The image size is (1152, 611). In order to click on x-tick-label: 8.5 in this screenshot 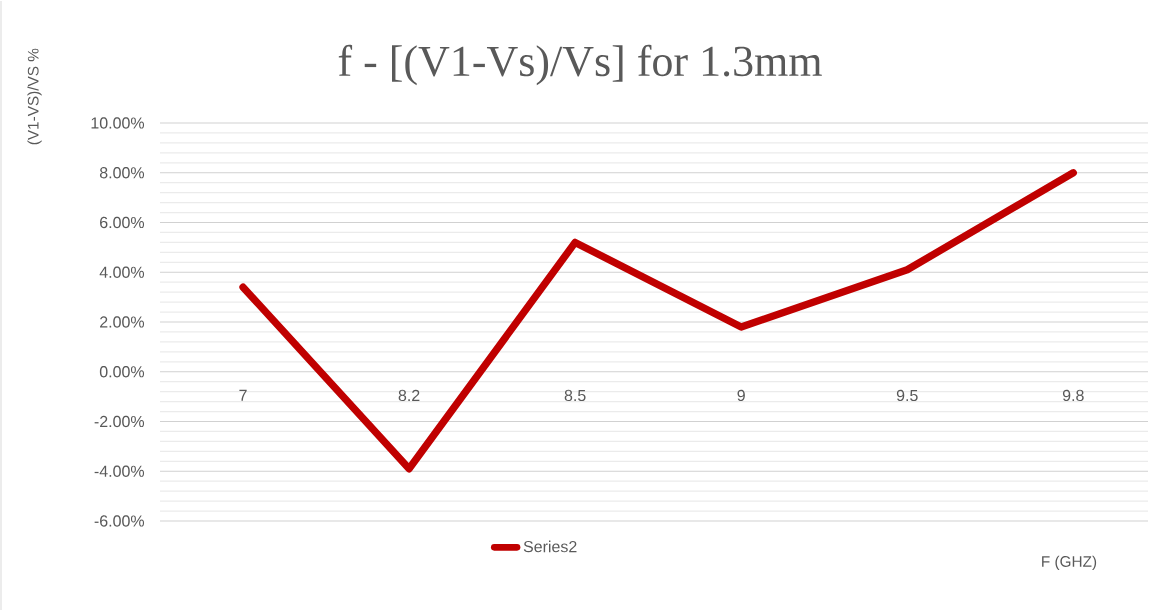, I will do `click(575, 395)`.